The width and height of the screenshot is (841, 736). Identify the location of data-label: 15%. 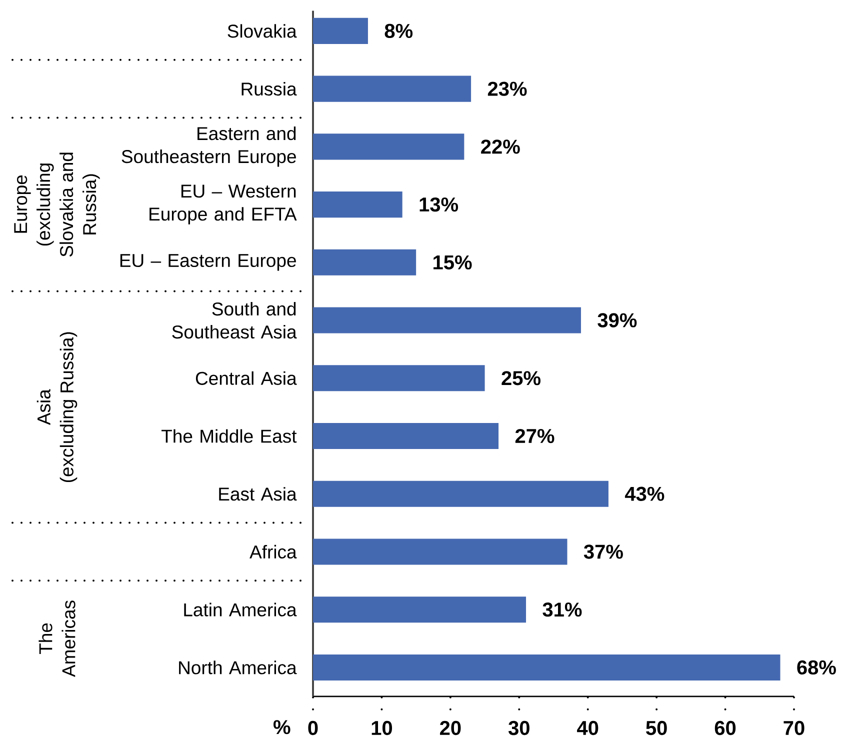
(453, 262).